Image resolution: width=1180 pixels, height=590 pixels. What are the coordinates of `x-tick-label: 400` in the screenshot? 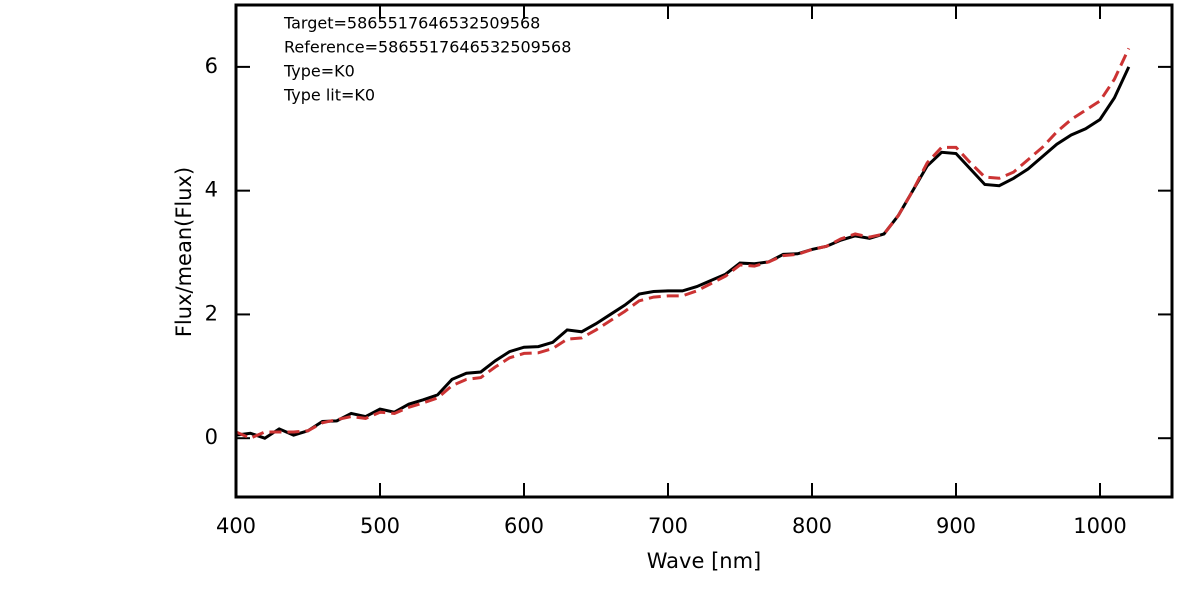 It's located at (236, 526).